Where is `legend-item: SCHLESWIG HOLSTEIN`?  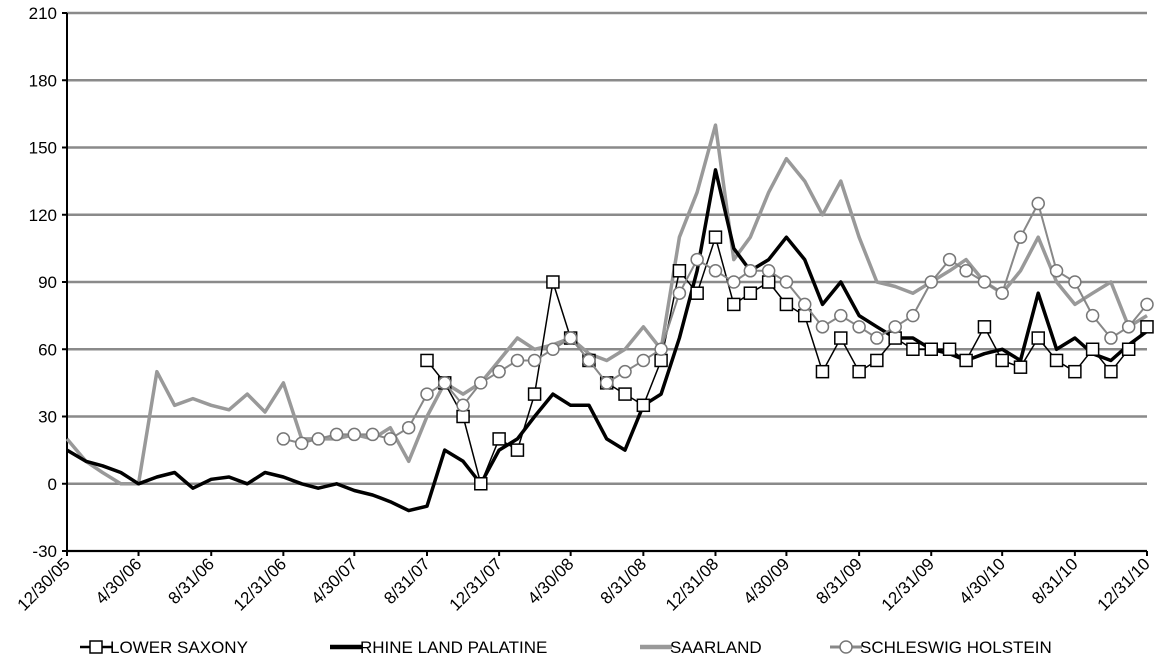
legend-item: SCHLESWIG HOLSTEIN is located at coordinates (941, 647).